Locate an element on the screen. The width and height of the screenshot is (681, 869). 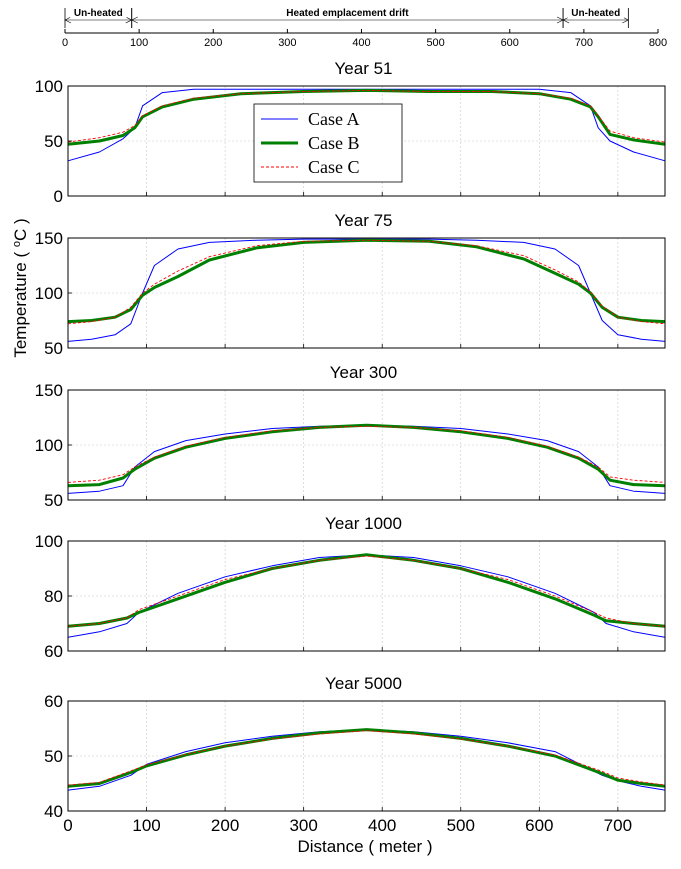
y-tick-label: 40 is located at coordinates (53, 811).